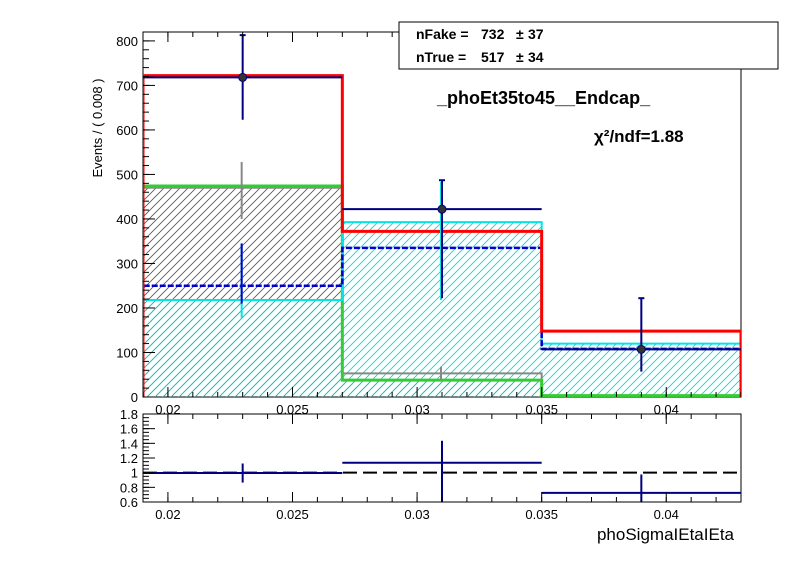 The height and width of the screenshot is (574, 796). Describe the element at coordinates (666, 534) in the screenshot. I see `x-axis-title: phoSigmaIEtaIEta` at that location.